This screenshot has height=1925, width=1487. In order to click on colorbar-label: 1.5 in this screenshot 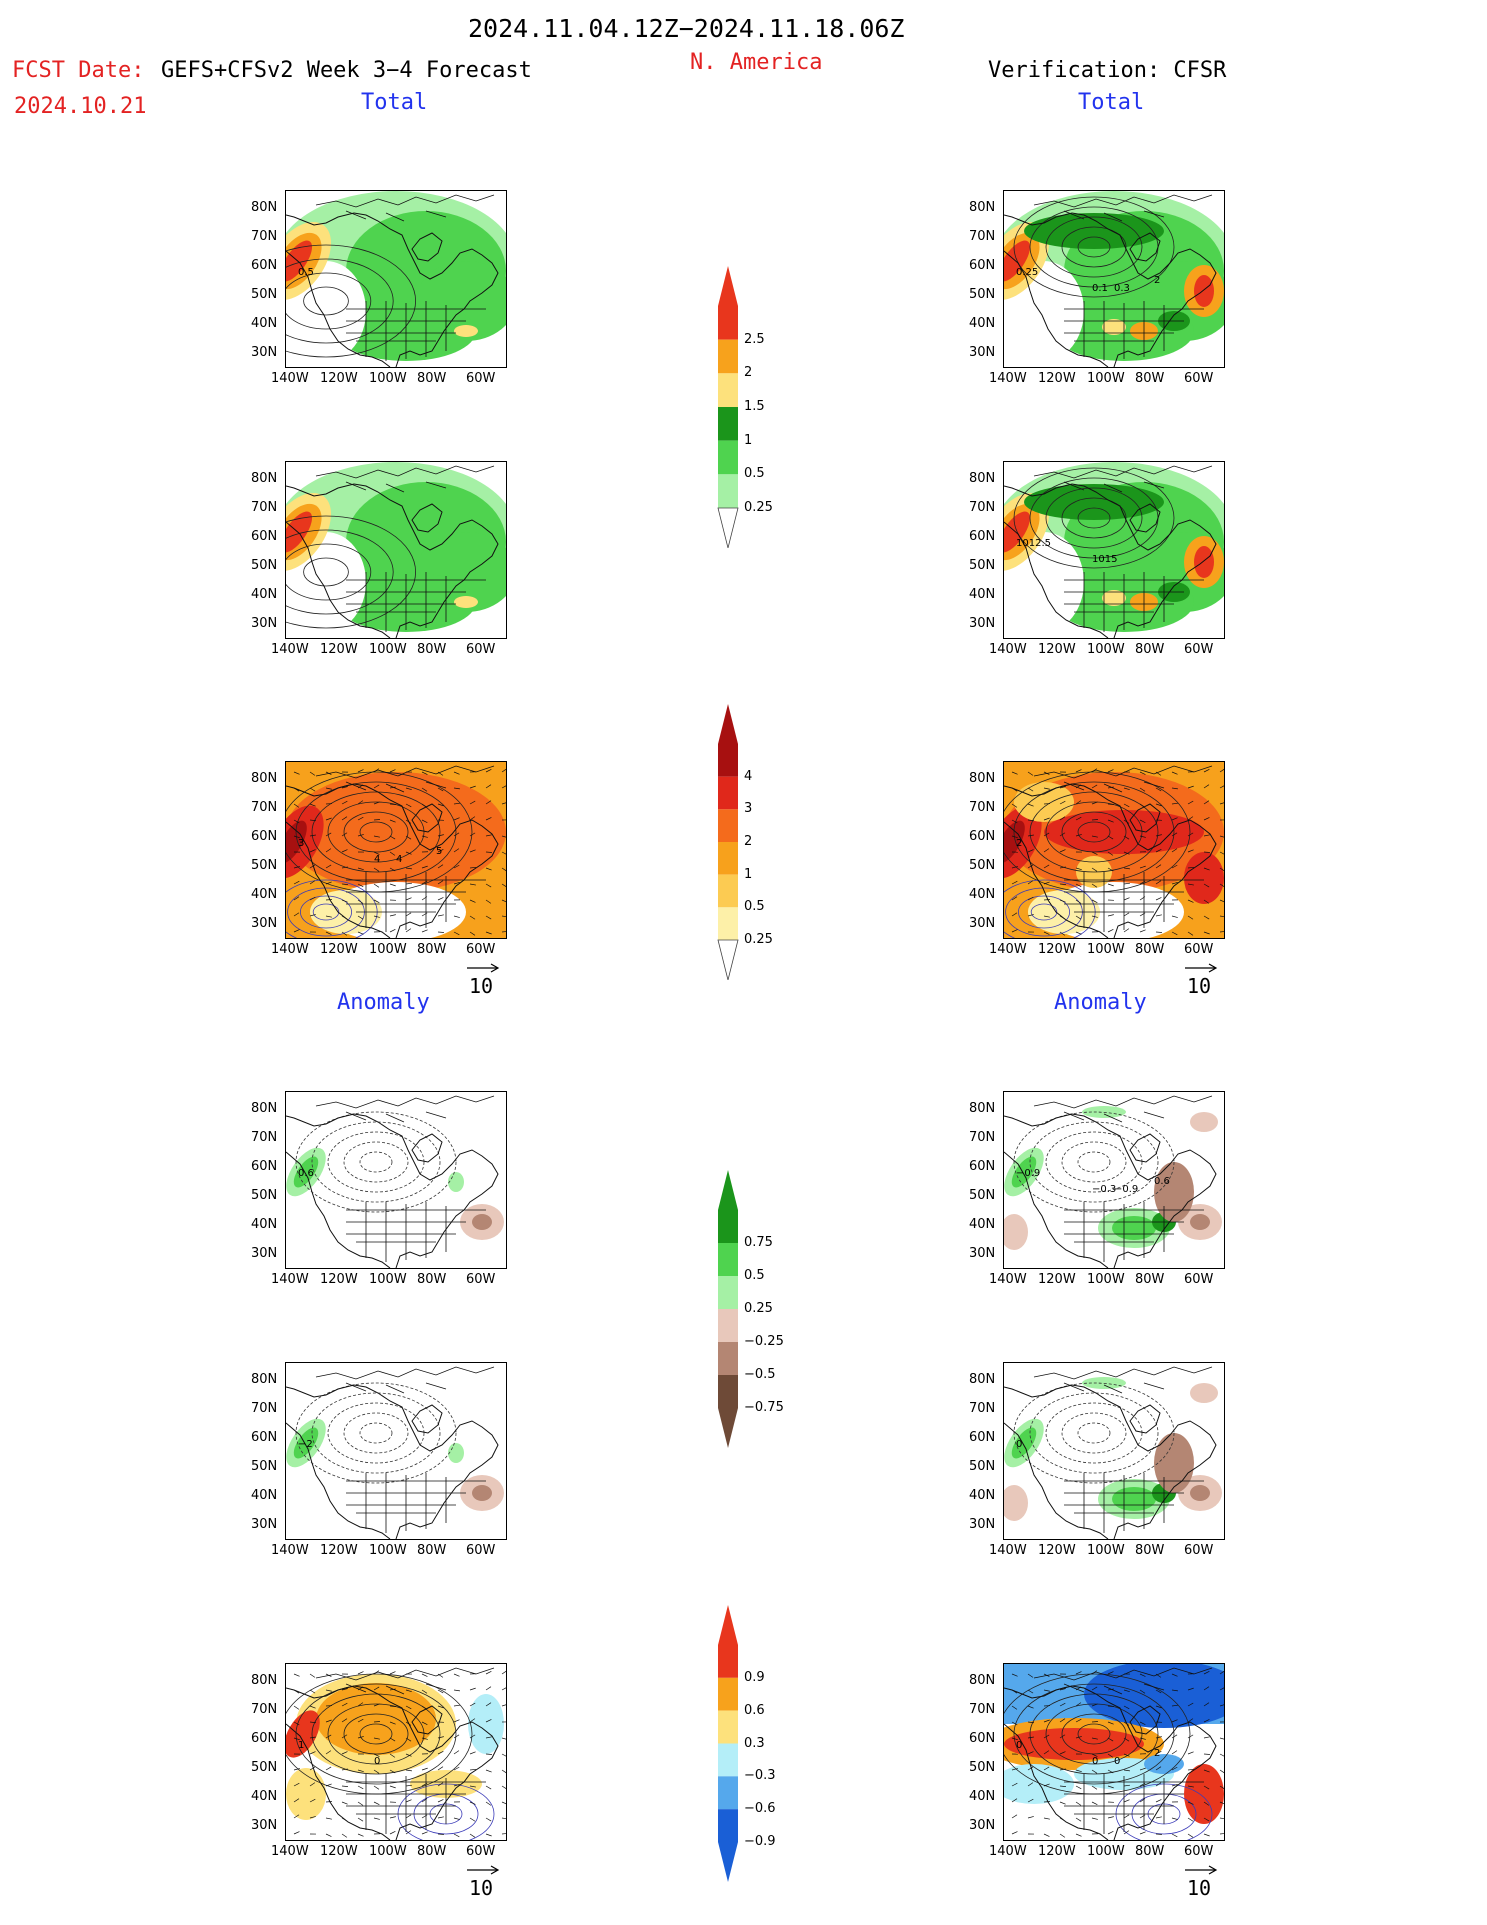, I will do `click(754, 406)`.